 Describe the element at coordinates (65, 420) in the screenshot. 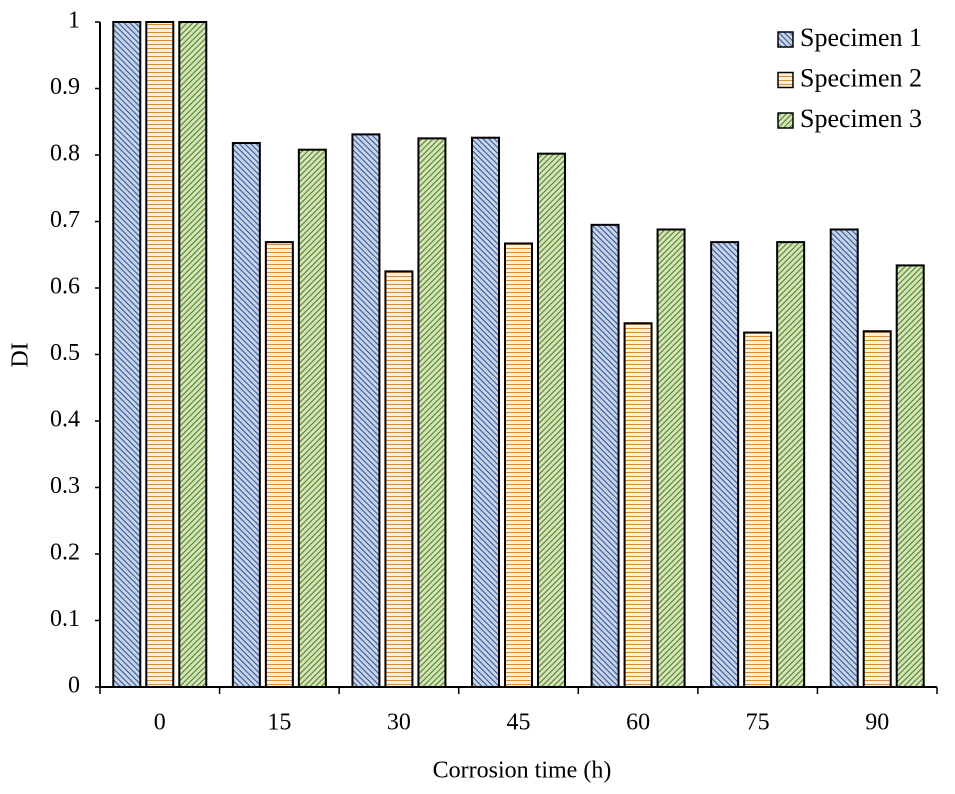

I see `y-tick-label: 0.4` at that location.